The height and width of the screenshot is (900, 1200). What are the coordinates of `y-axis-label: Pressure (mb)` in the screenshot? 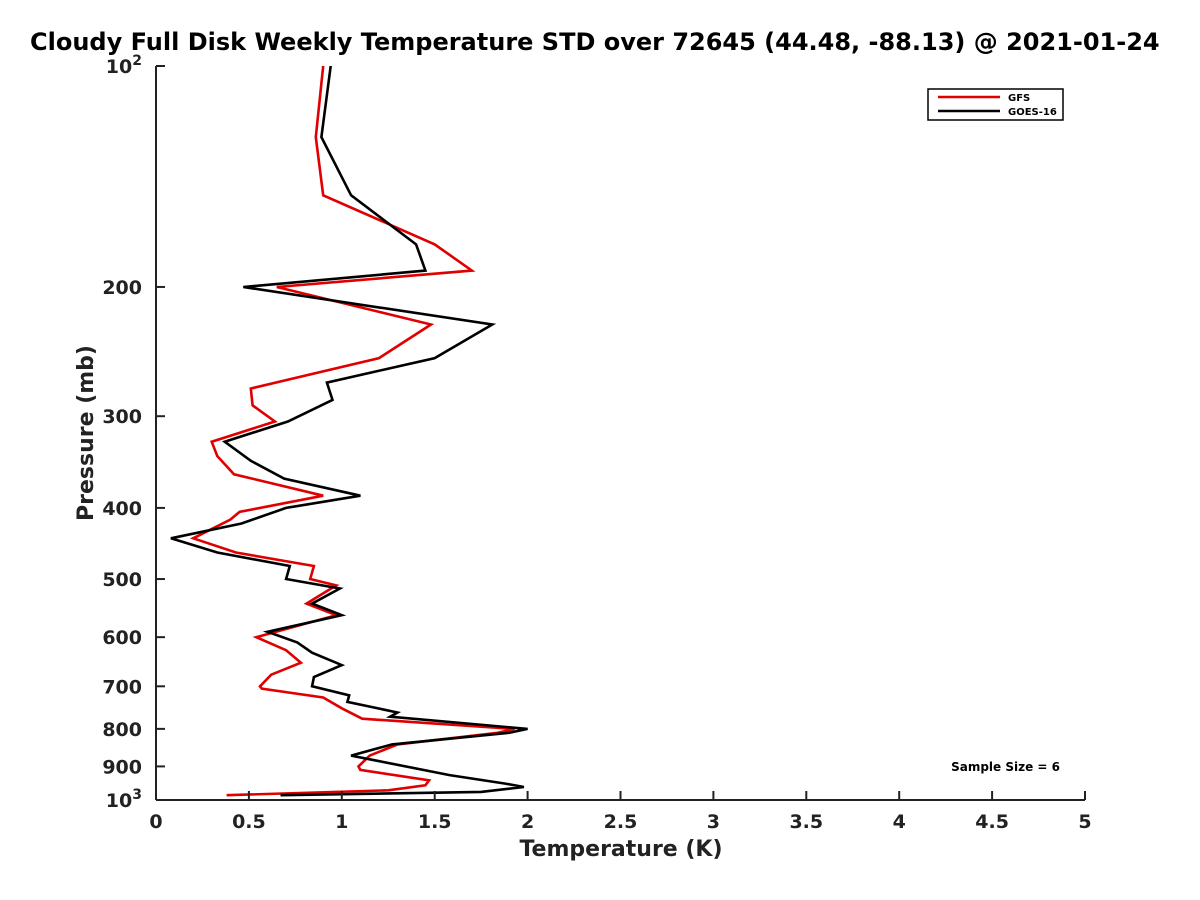 It's located at (86, 433).